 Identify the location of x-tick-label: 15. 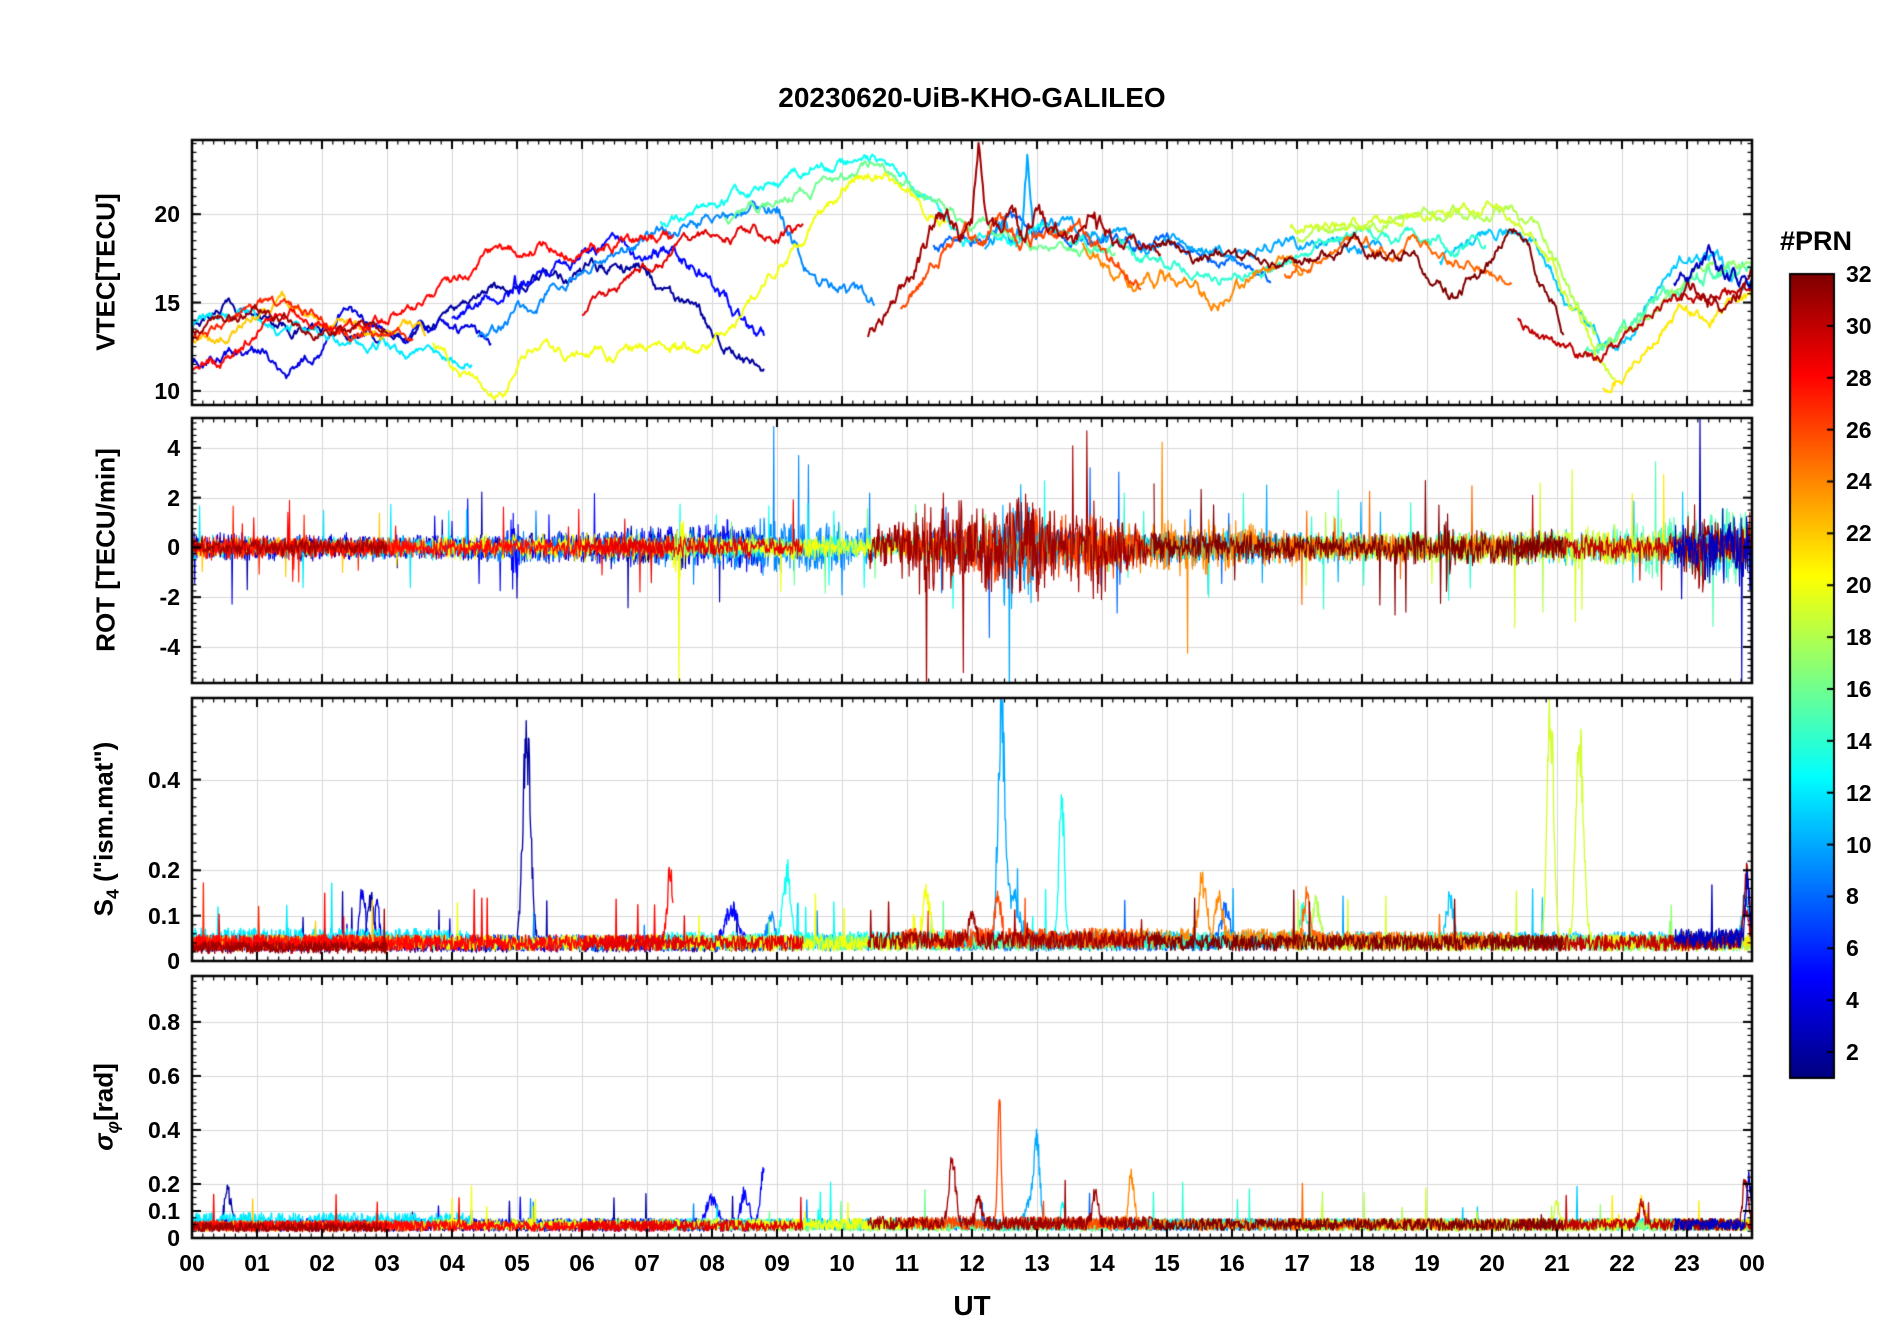
(1167, 1263).